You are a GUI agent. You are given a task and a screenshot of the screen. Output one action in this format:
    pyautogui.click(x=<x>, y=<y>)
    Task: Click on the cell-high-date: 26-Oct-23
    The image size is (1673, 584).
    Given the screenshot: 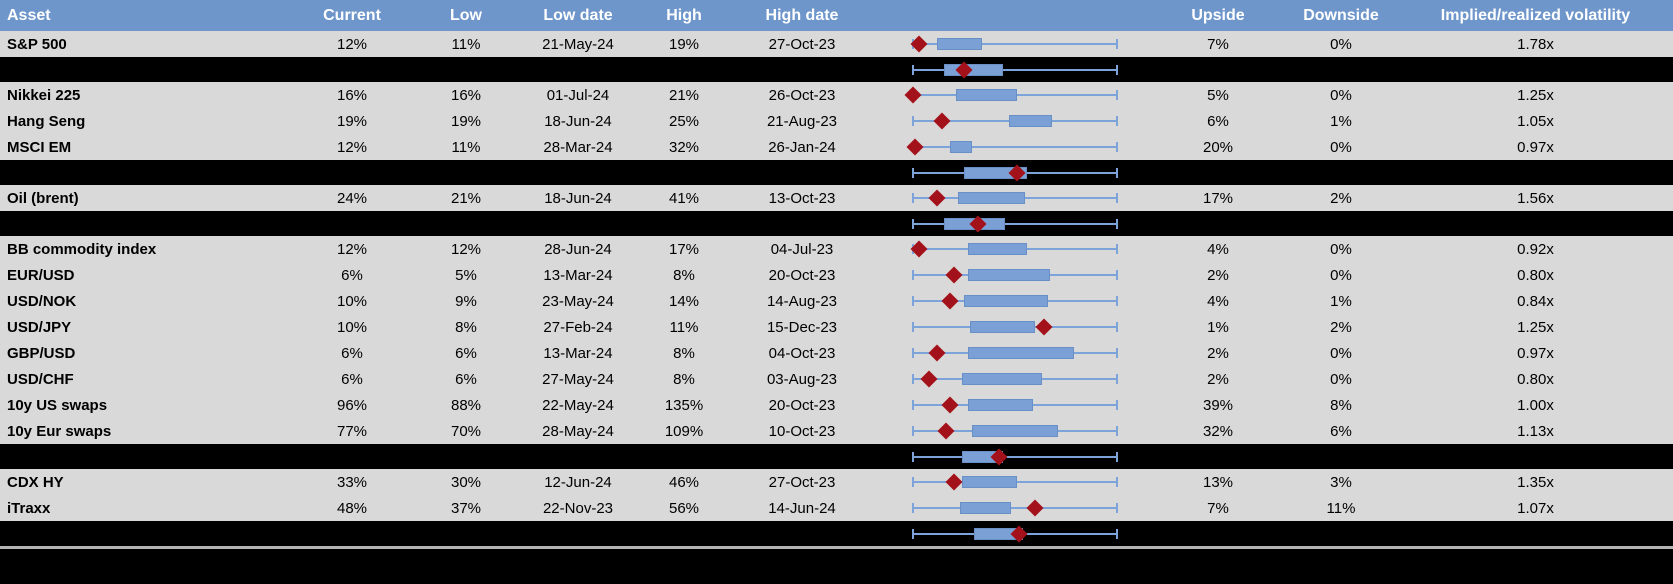 What is the action you would take?
    pyautogui.click(x=802, y=95)
    